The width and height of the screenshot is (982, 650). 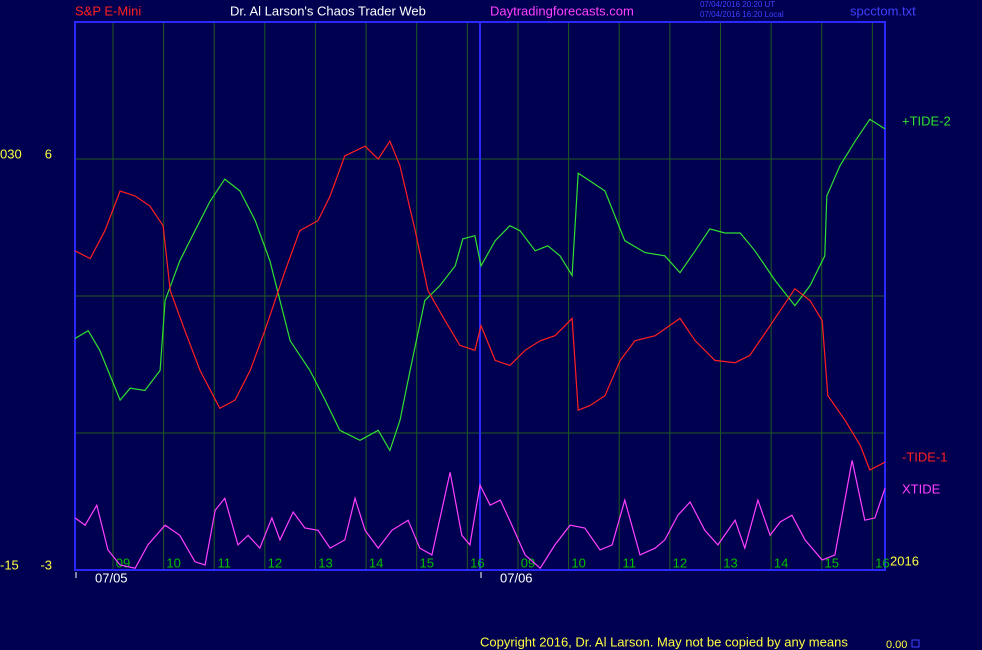 I want to click on footer-value: 0.00, so click(x=896, y=644).